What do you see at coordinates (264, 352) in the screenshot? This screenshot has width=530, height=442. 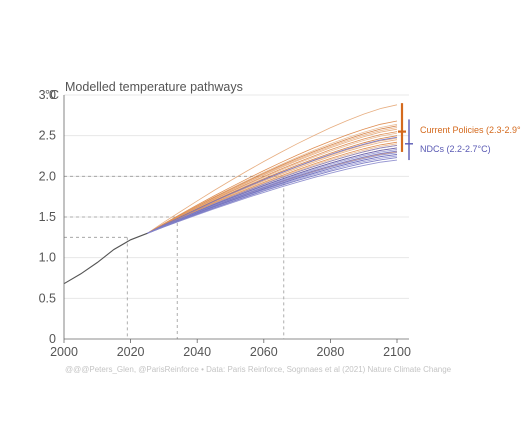 I see `x-tick-3: 2060` at bounding box center [264, 352].